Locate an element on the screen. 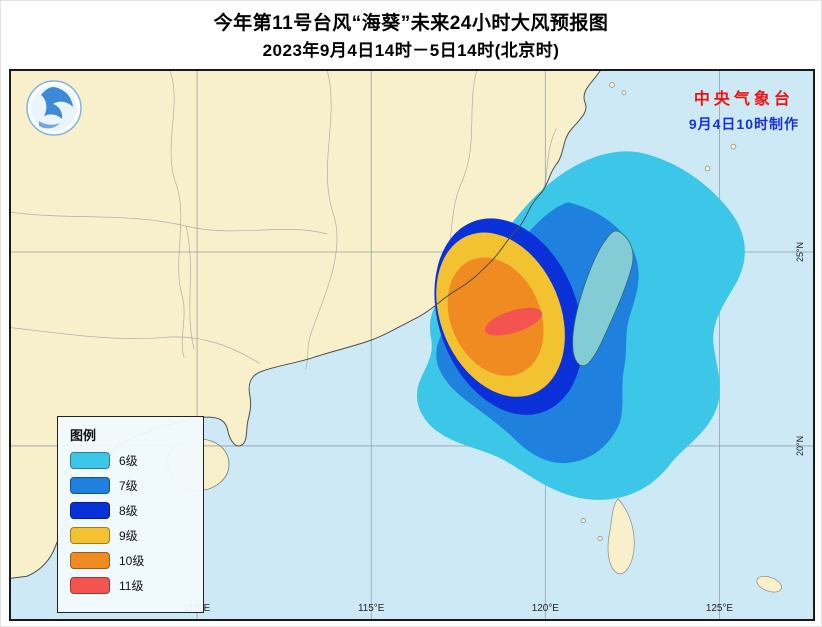  taiwan-island is located at coordinates (603, 298).